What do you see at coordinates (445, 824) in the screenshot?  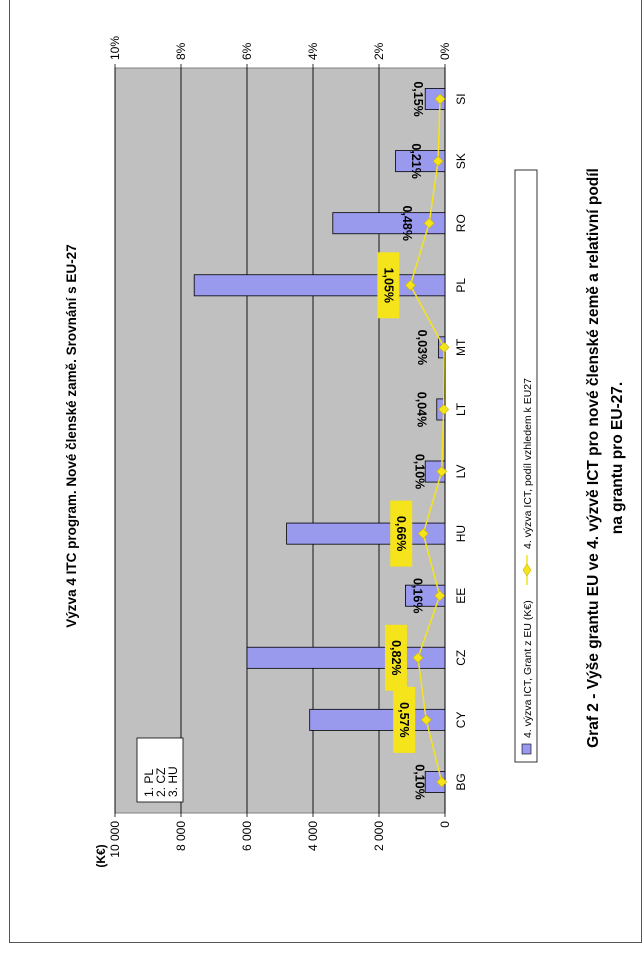 I see `left-axis-tick-label: 0` at bounding box center [445, 824].